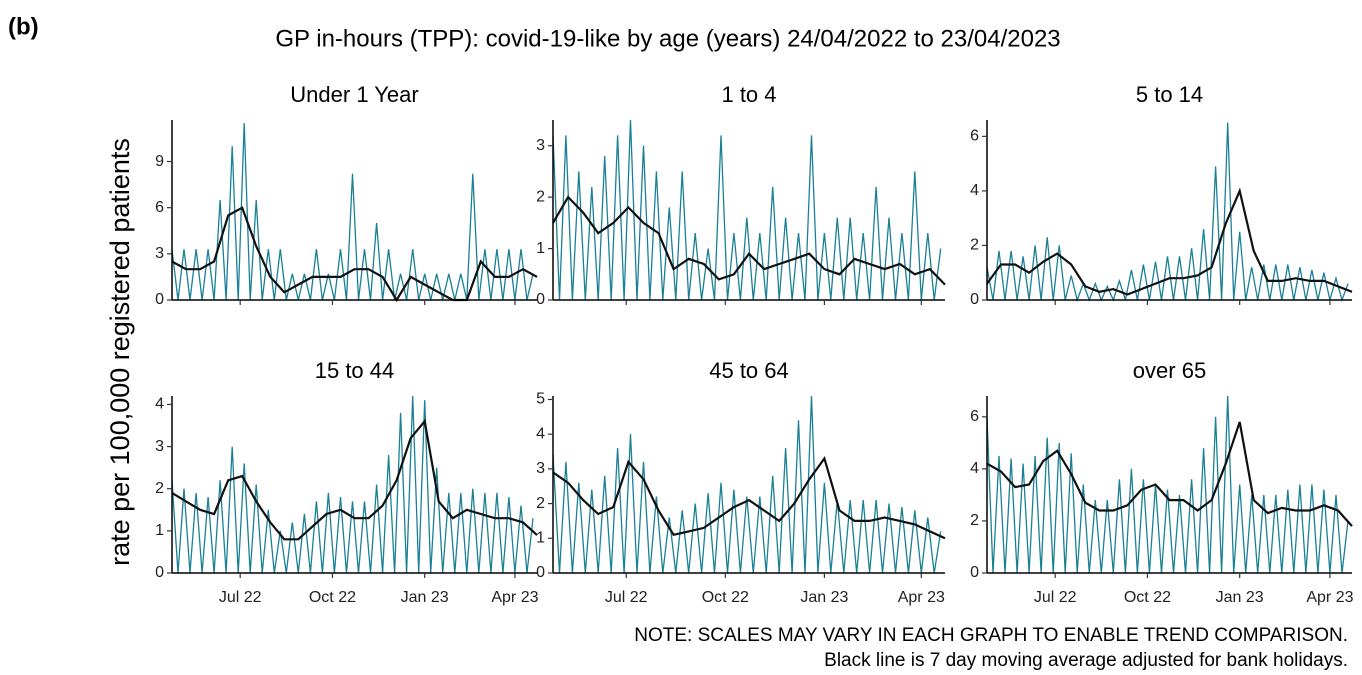 This screenshot has height=675, width=1362. What do you see at coordinates (159, 161) in the screenshot?
I see `y-tick-label: 9` at bounding box center [159, 161].